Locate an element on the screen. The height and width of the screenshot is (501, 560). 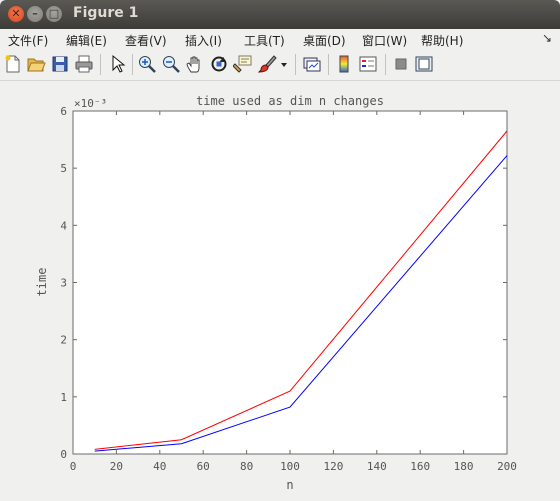
show-plot-tools-icon is located at coordinates (424, 64).